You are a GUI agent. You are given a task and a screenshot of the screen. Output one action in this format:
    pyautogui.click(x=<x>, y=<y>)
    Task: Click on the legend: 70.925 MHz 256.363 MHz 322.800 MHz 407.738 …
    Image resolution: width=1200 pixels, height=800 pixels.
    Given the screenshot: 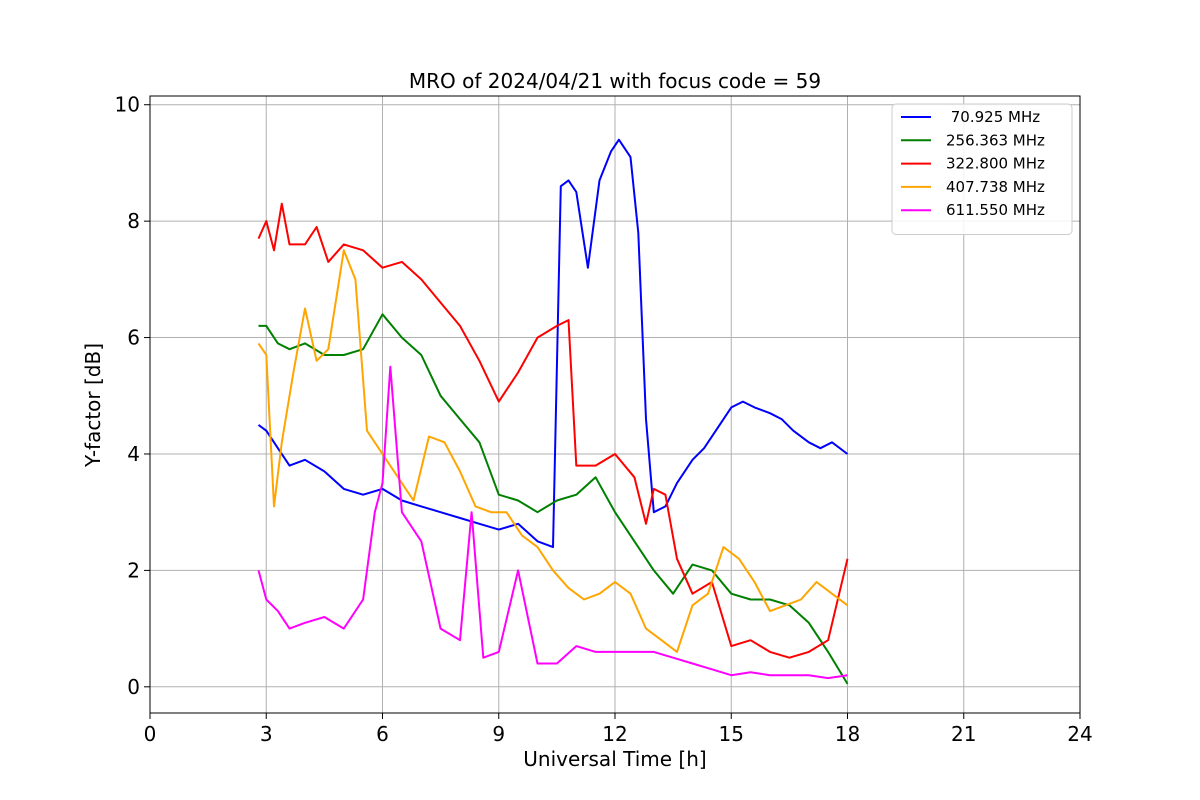 What is the action you would take?
    pyautogui.click(x=982, y=169)
    